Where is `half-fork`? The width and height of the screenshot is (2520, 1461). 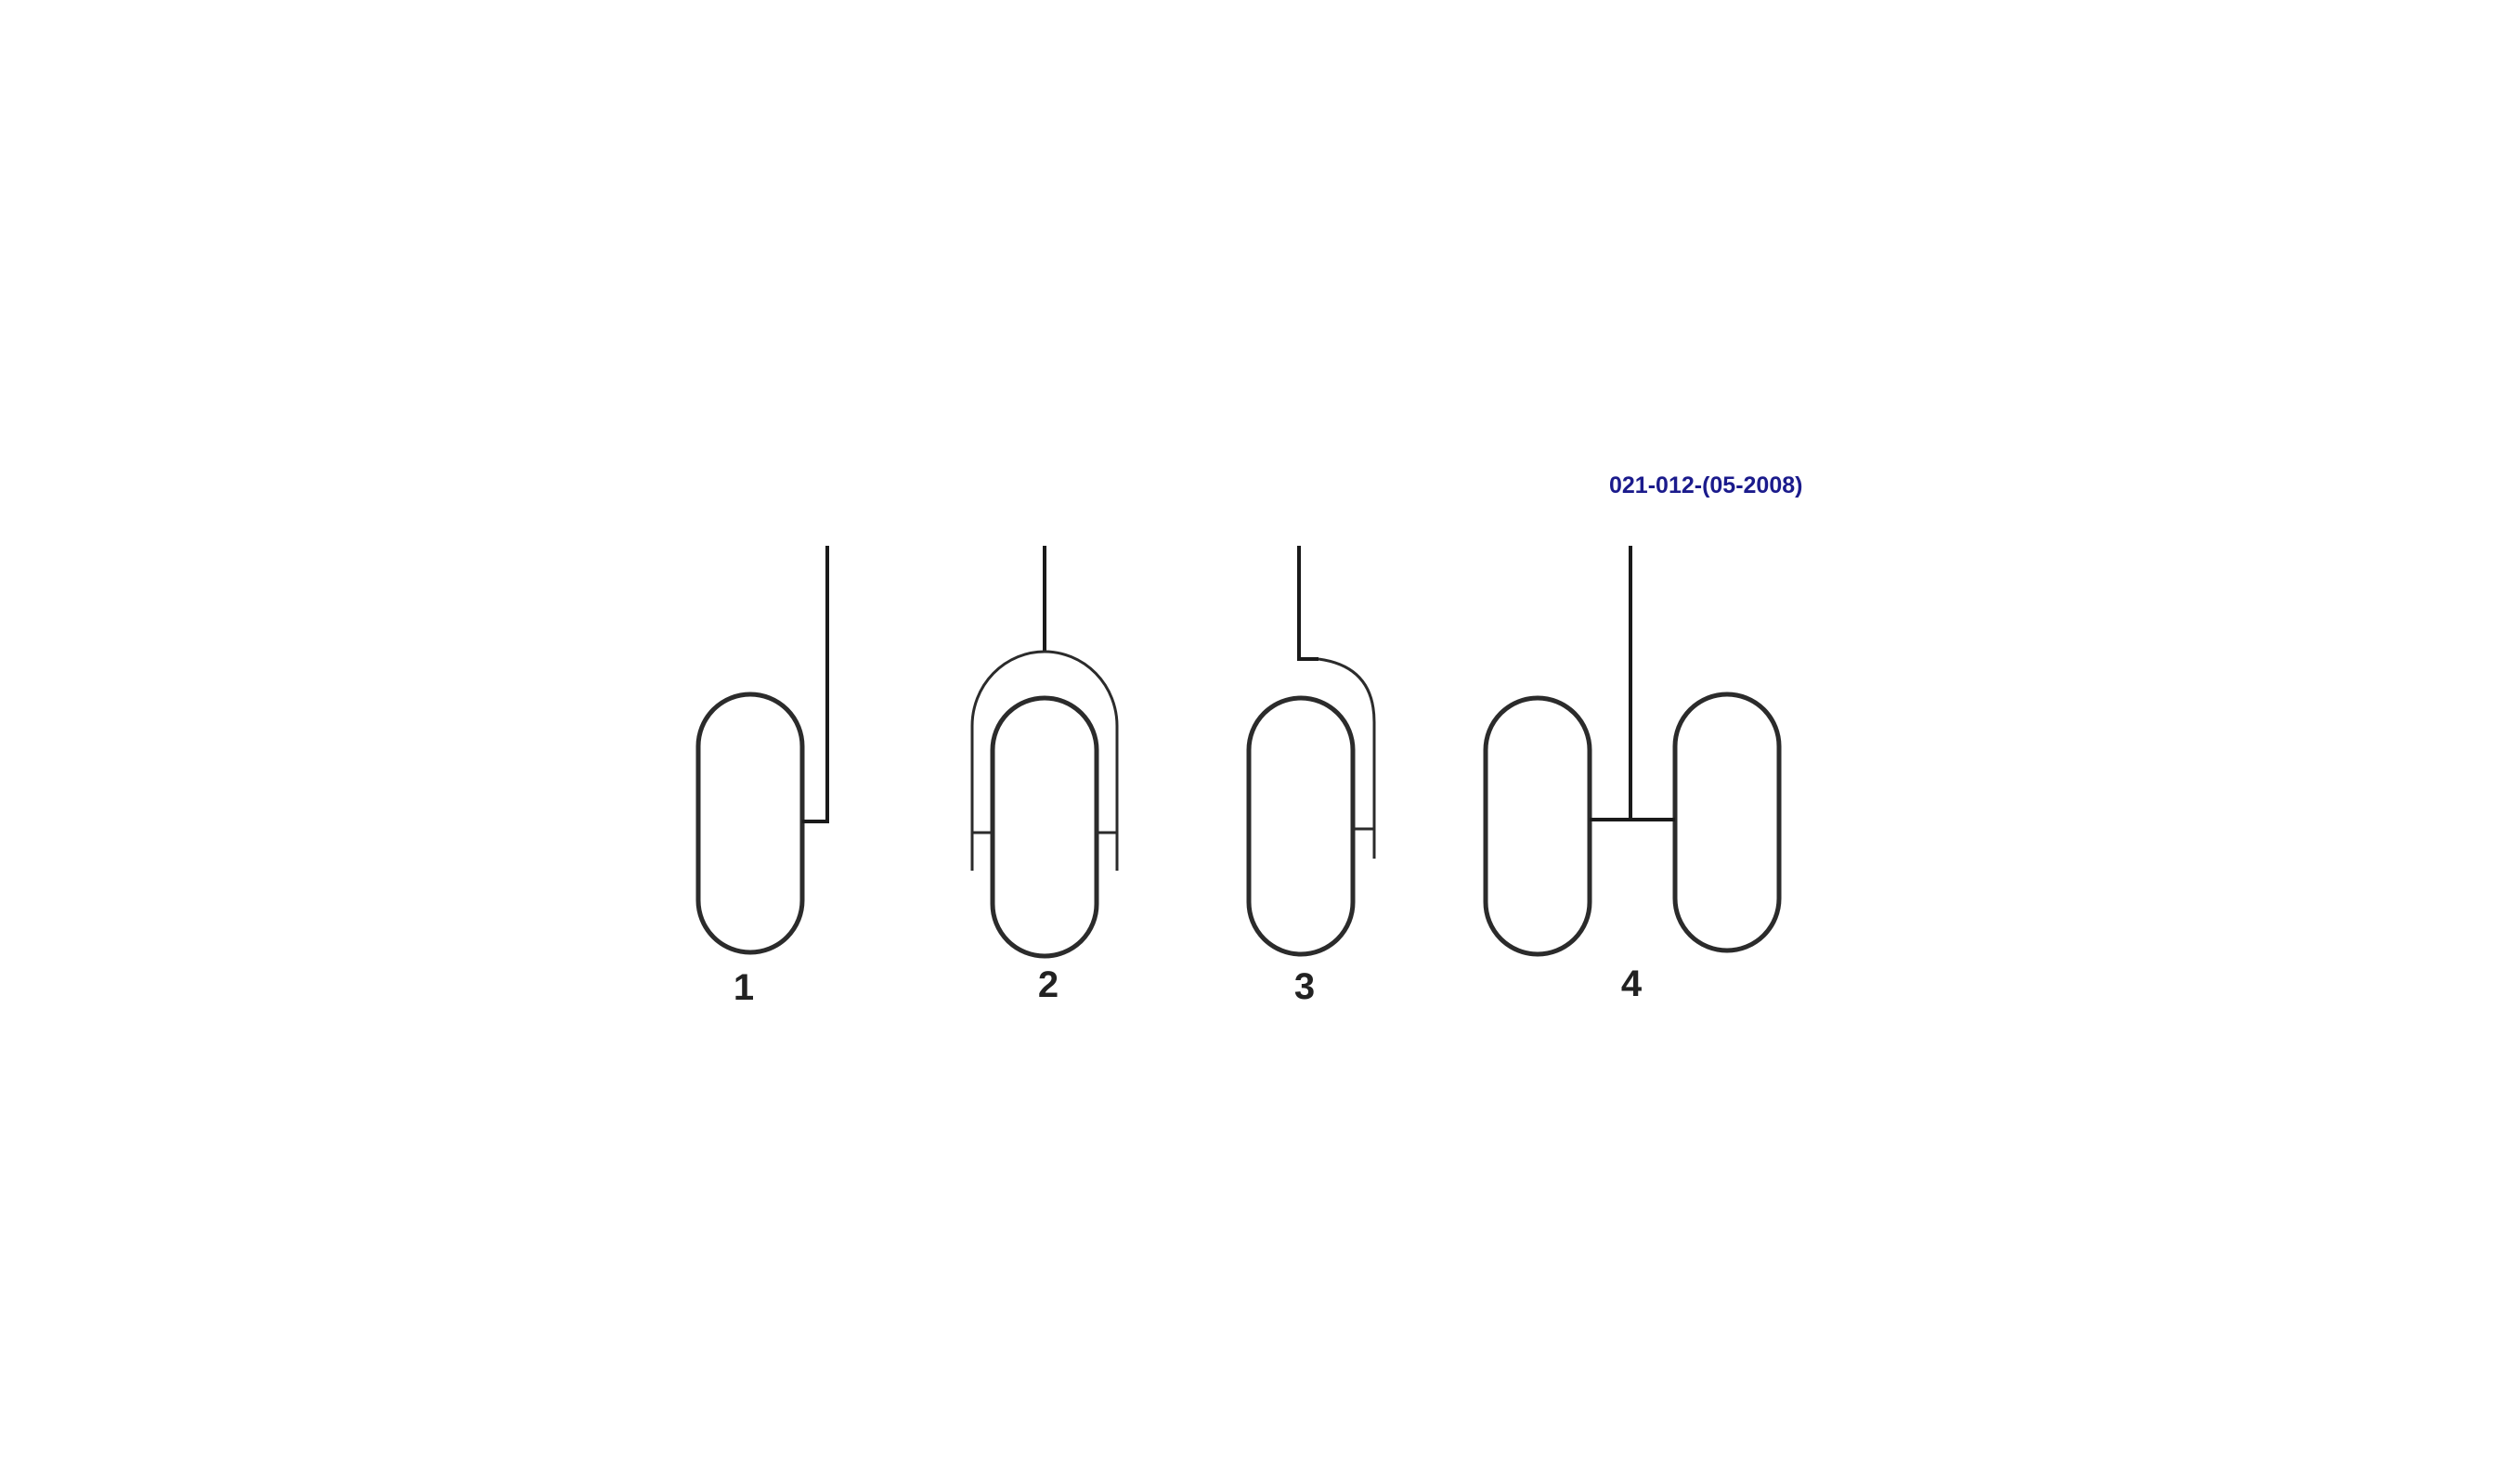 half-fork is located at coordinates (1347, 758).